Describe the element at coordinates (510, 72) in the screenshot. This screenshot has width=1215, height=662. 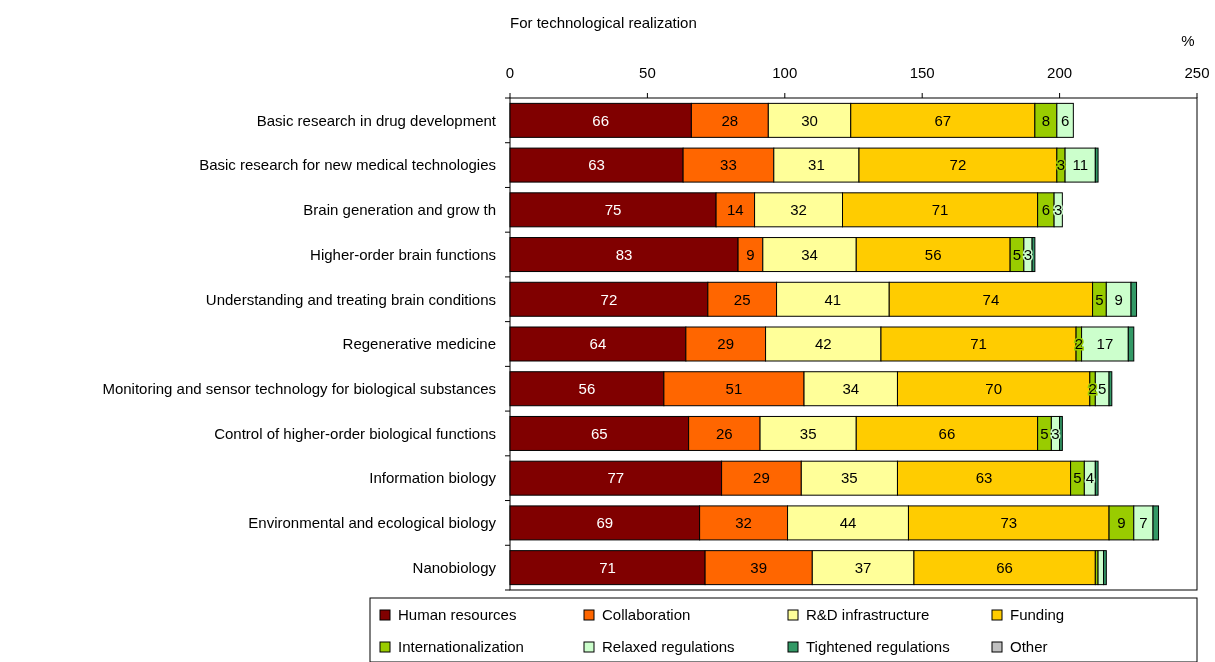
I see `x-tick-label: 0` at that location.